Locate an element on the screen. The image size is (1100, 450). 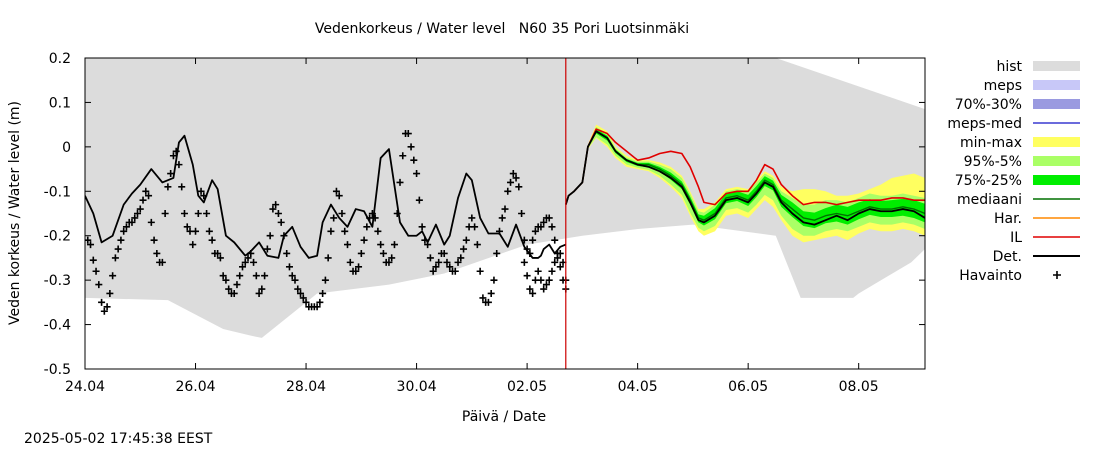
x-axis-label: Päivä / Date is located at coordinates (504, 417).